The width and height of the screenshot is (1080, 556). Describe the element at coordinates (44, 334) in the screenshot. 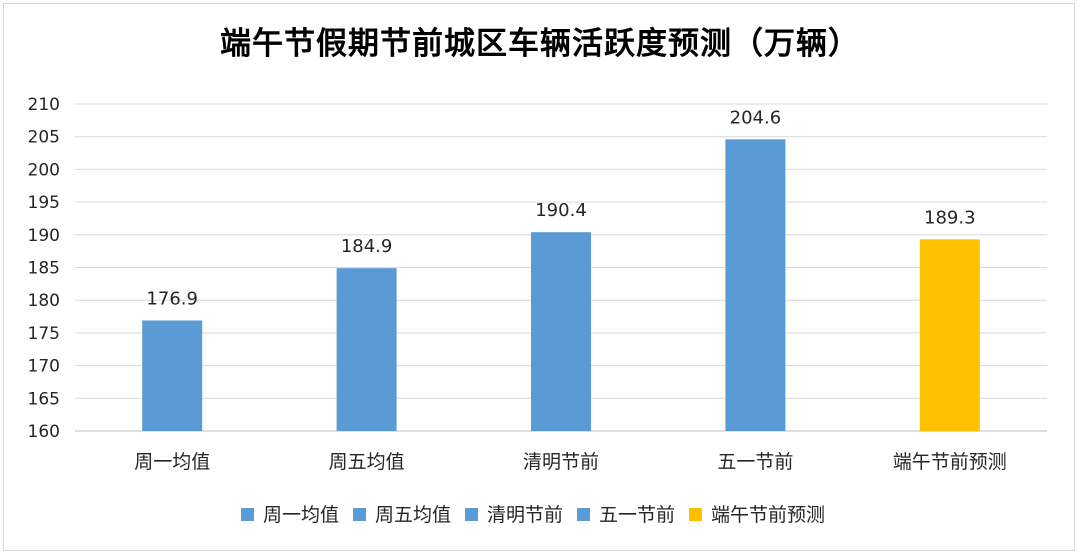

I see `y-tick-label: 175` at that location.